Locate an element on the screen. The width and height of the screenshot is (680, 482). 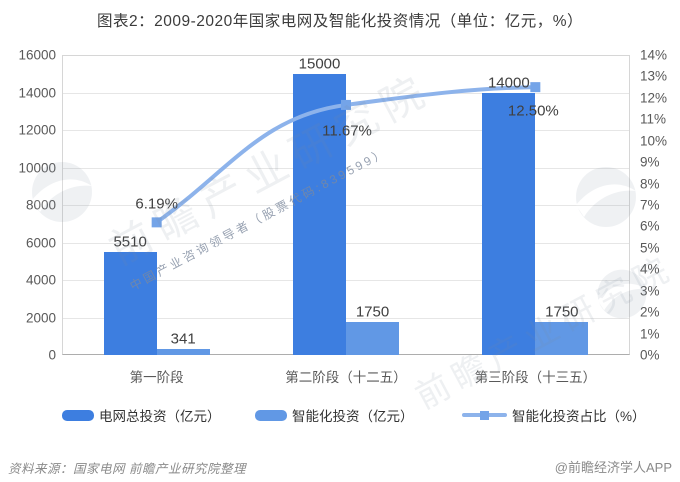
chart-title: 图表2：2009-2020年国家电网及智能化投资情况（单位：亿元，%） is located at coordinates (340, 21).